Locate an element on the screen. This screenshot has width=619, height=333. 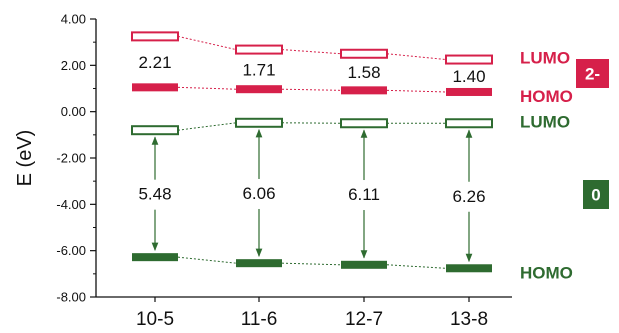
gap-value-label: 6.11 is located at coordinates (364, 194).